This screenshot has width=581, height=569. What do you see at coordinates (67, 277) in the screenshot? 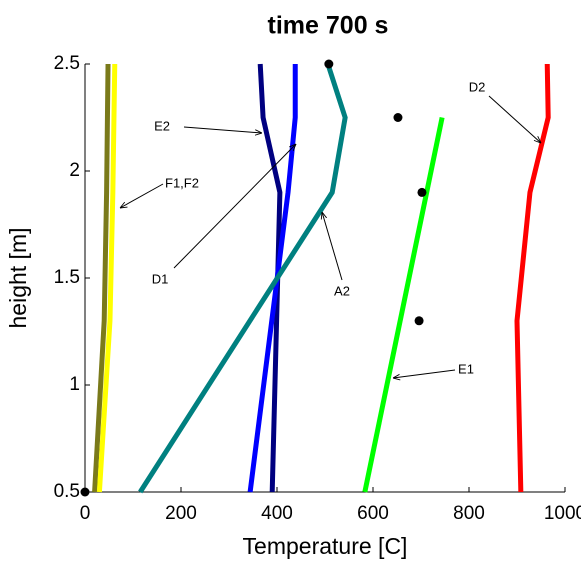
I see `y-tick-label: 1.5` at bounding box center [67, 277].